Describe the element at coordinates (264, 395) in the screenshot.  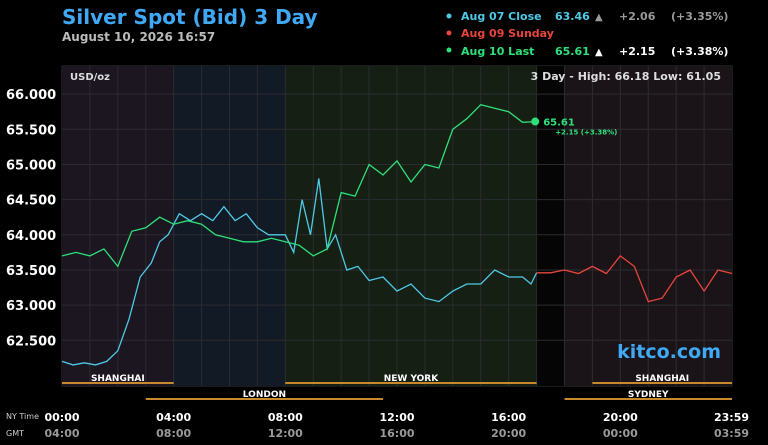
I see `session-label: LONDON` at that location.